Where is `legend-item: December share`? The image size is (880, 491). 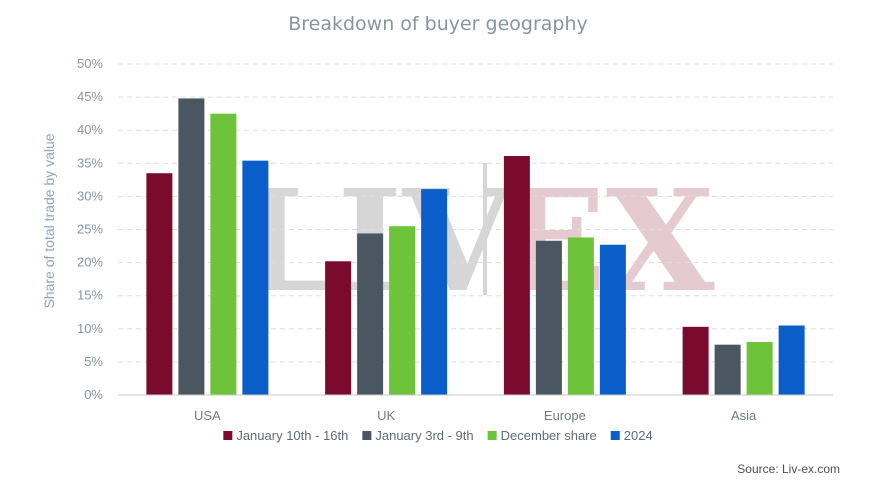 legend-item: December share is located at coordinates (542, 435).